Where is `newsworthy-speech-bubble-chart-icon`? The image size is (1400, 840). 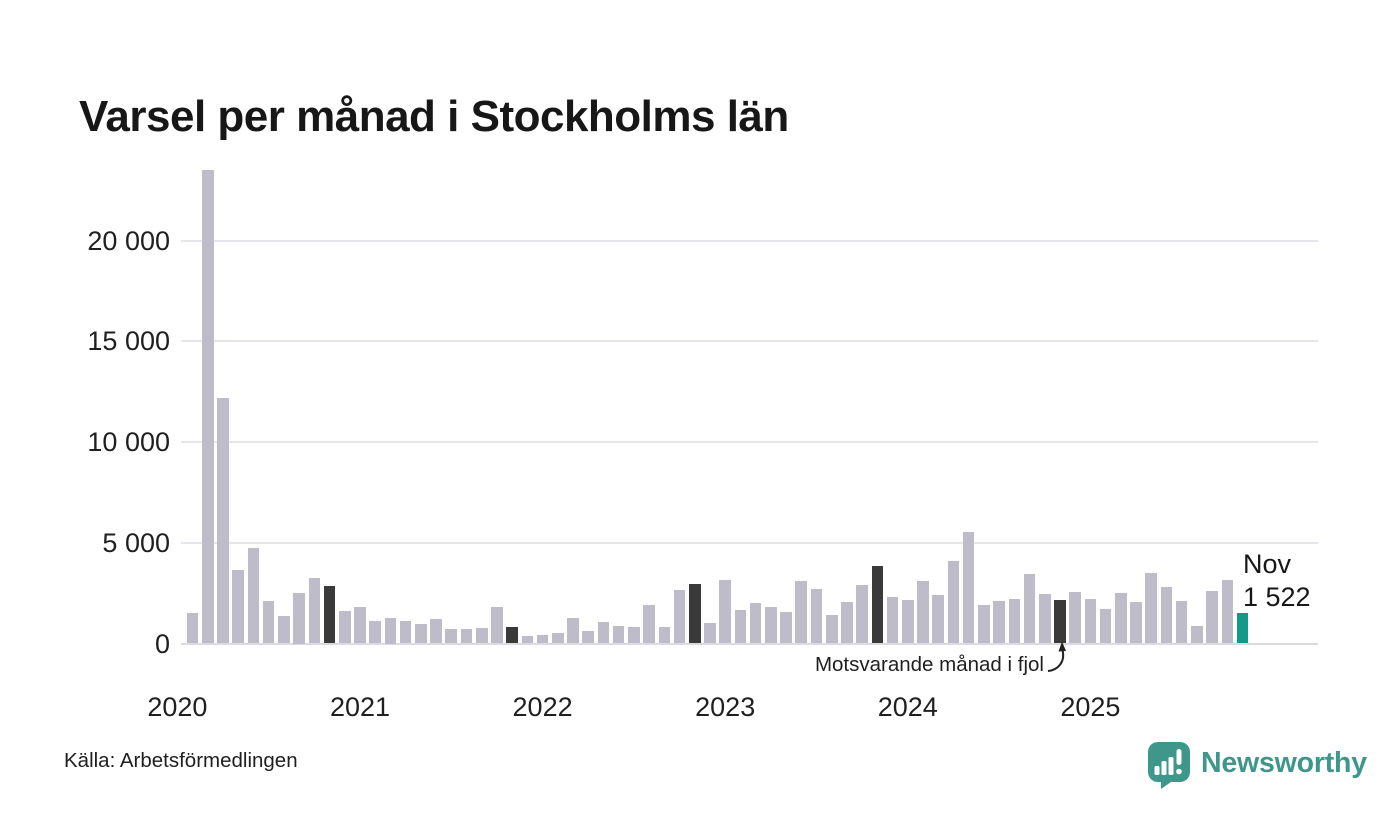
newsworthy-speech-bubble-chart-icon is located at coordinates (1169, 765).